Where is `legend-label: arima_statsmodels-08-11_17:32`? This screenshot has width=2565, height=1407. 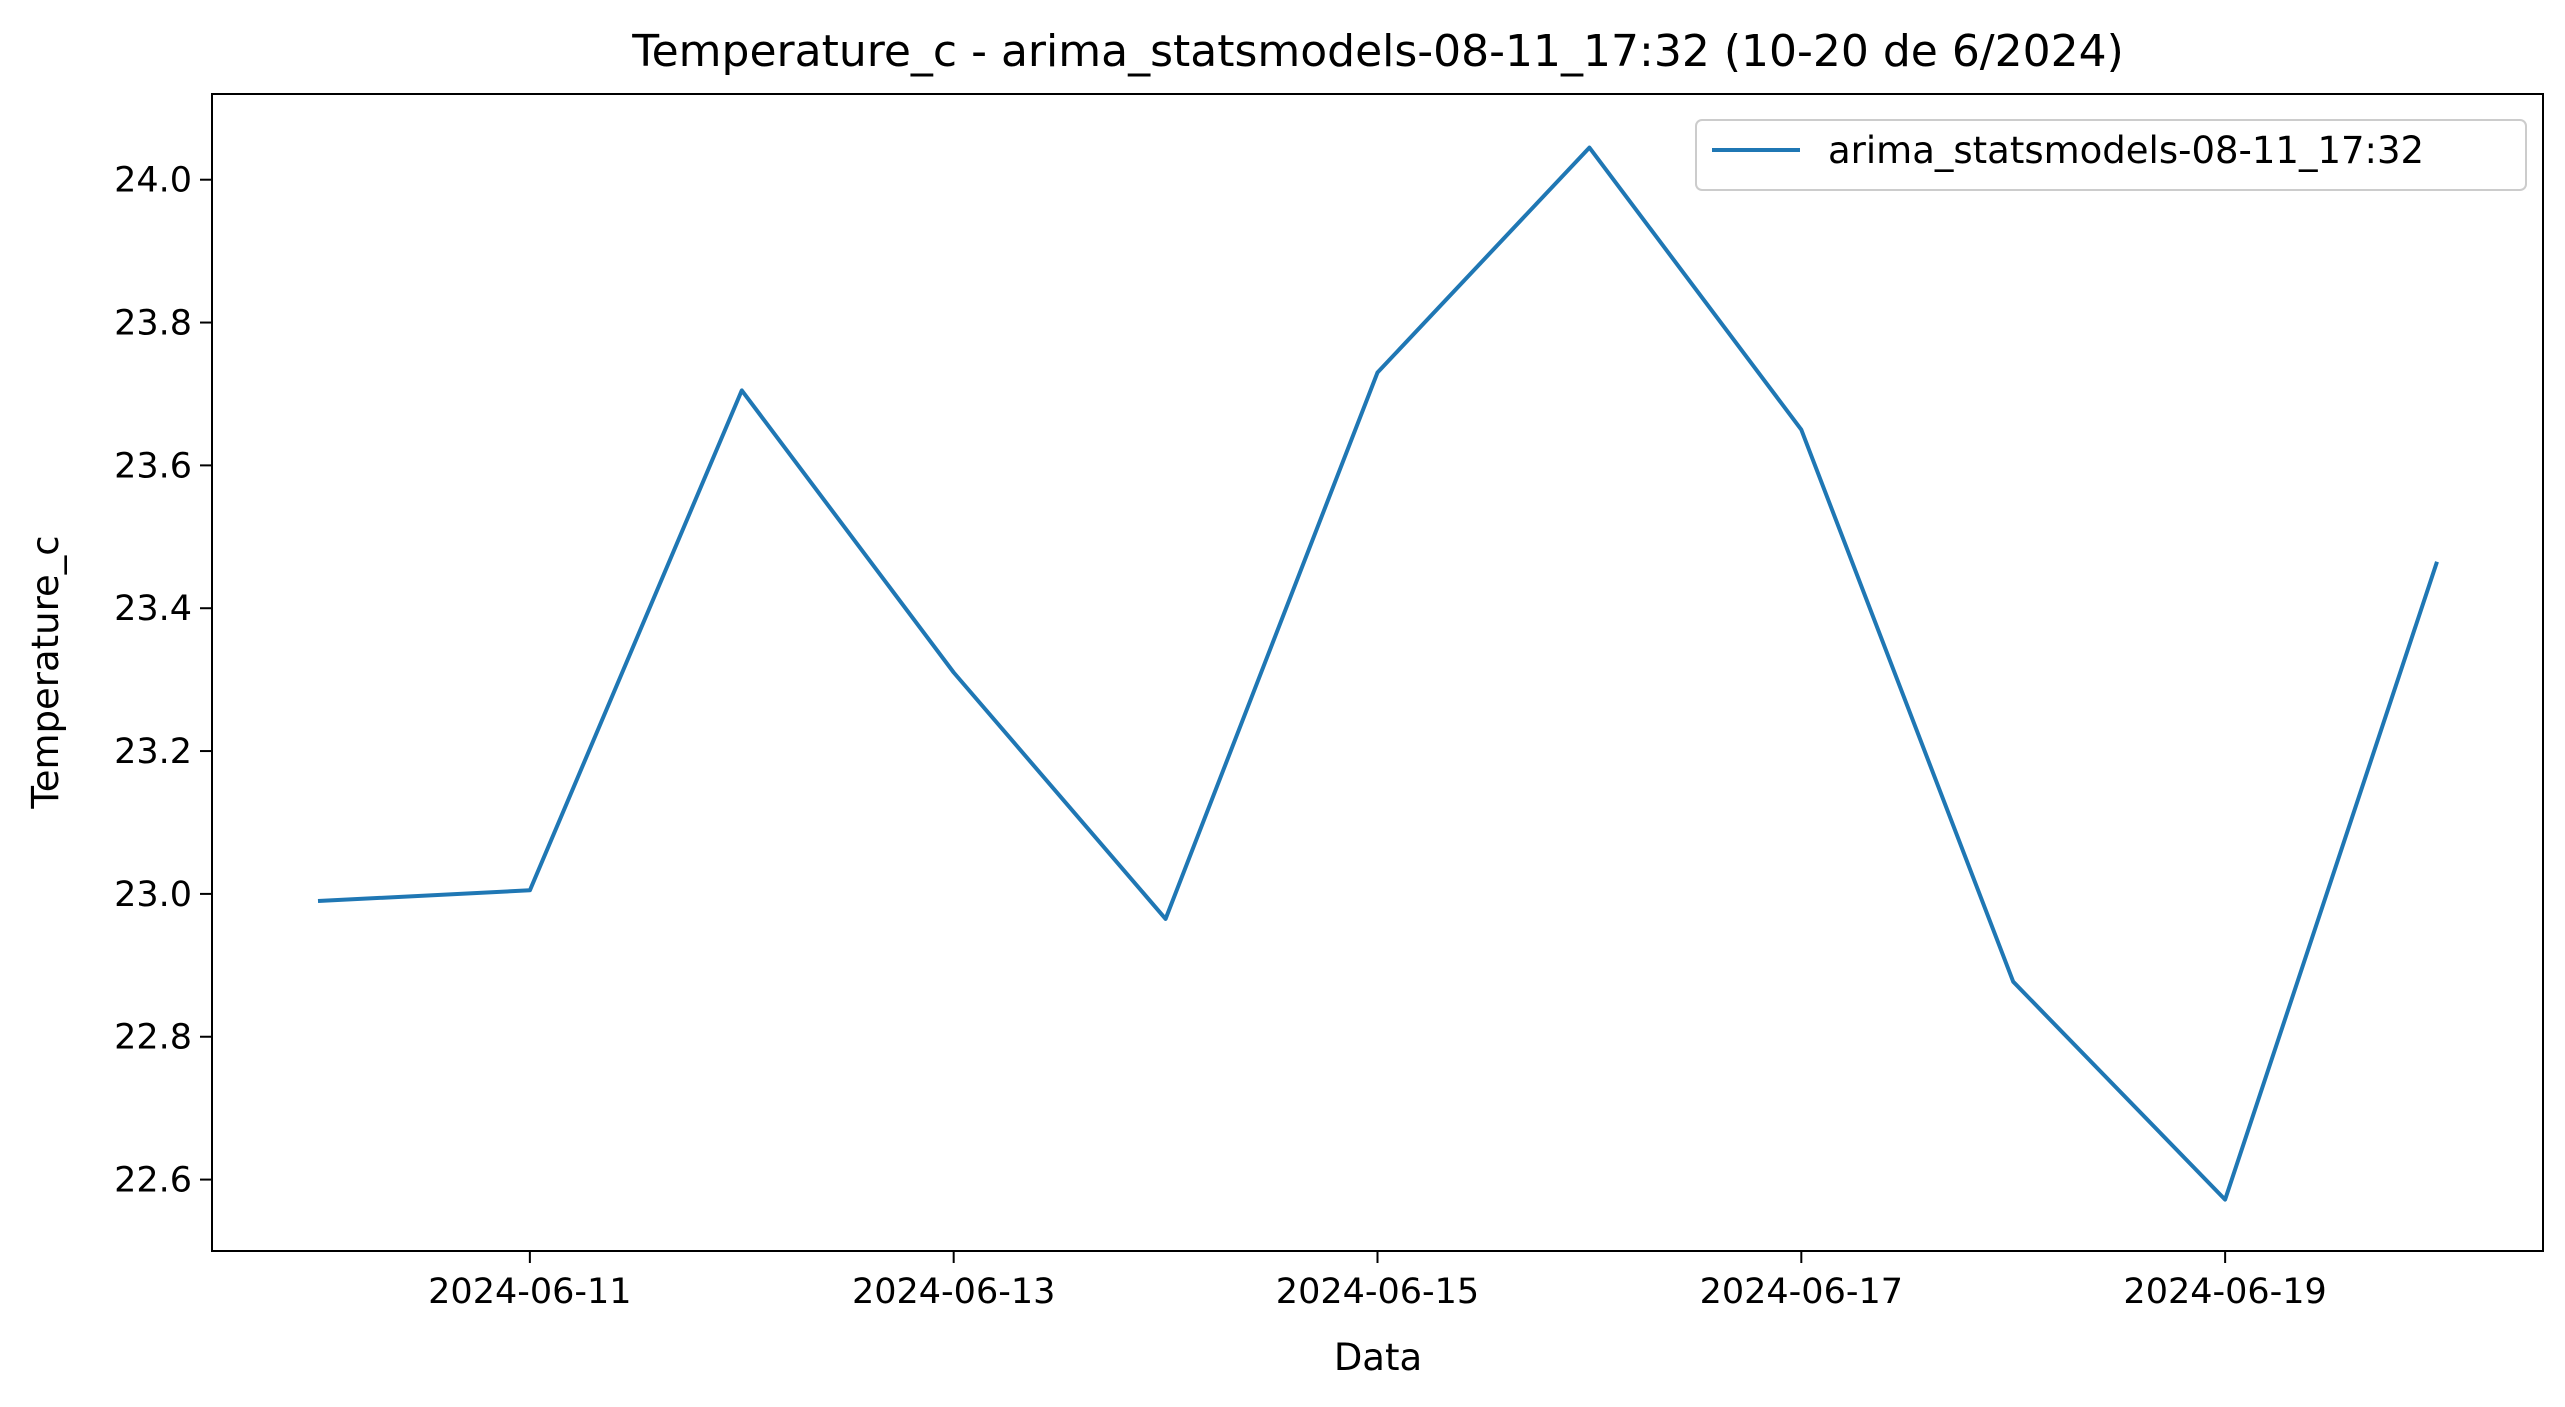
legend-label: arima_statsmodels-08-11_17:32 is located at coordinates (2126, 150).